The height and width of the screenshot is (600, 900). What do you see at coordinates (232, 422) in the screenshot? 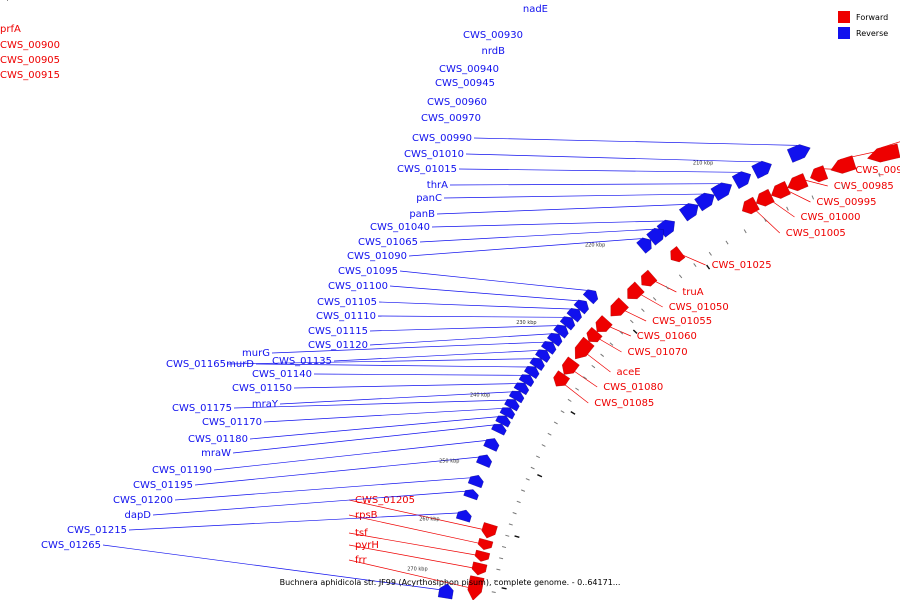
I see `reverse-gene-label: CWS_01170` at bounding box center [232, 422].